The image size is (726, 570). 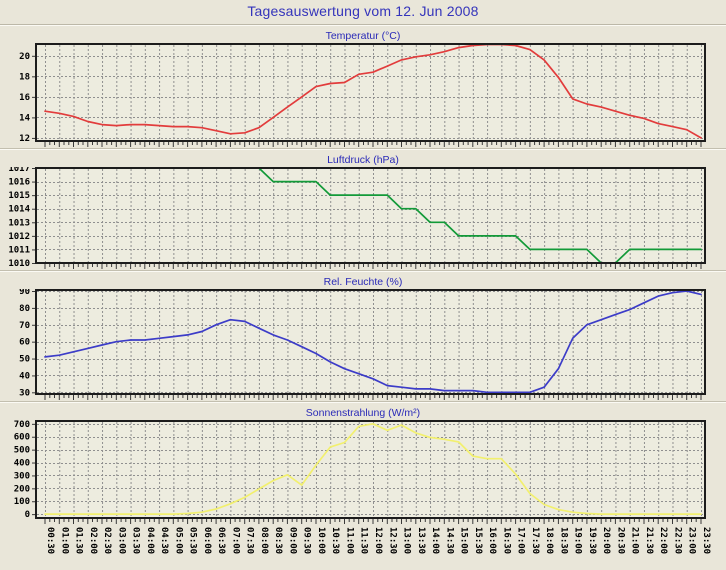 What do you see at coordinates (19, 250) in the screenshot?
I see `y-tick-label: 1011` at bounding box center [19, 250].